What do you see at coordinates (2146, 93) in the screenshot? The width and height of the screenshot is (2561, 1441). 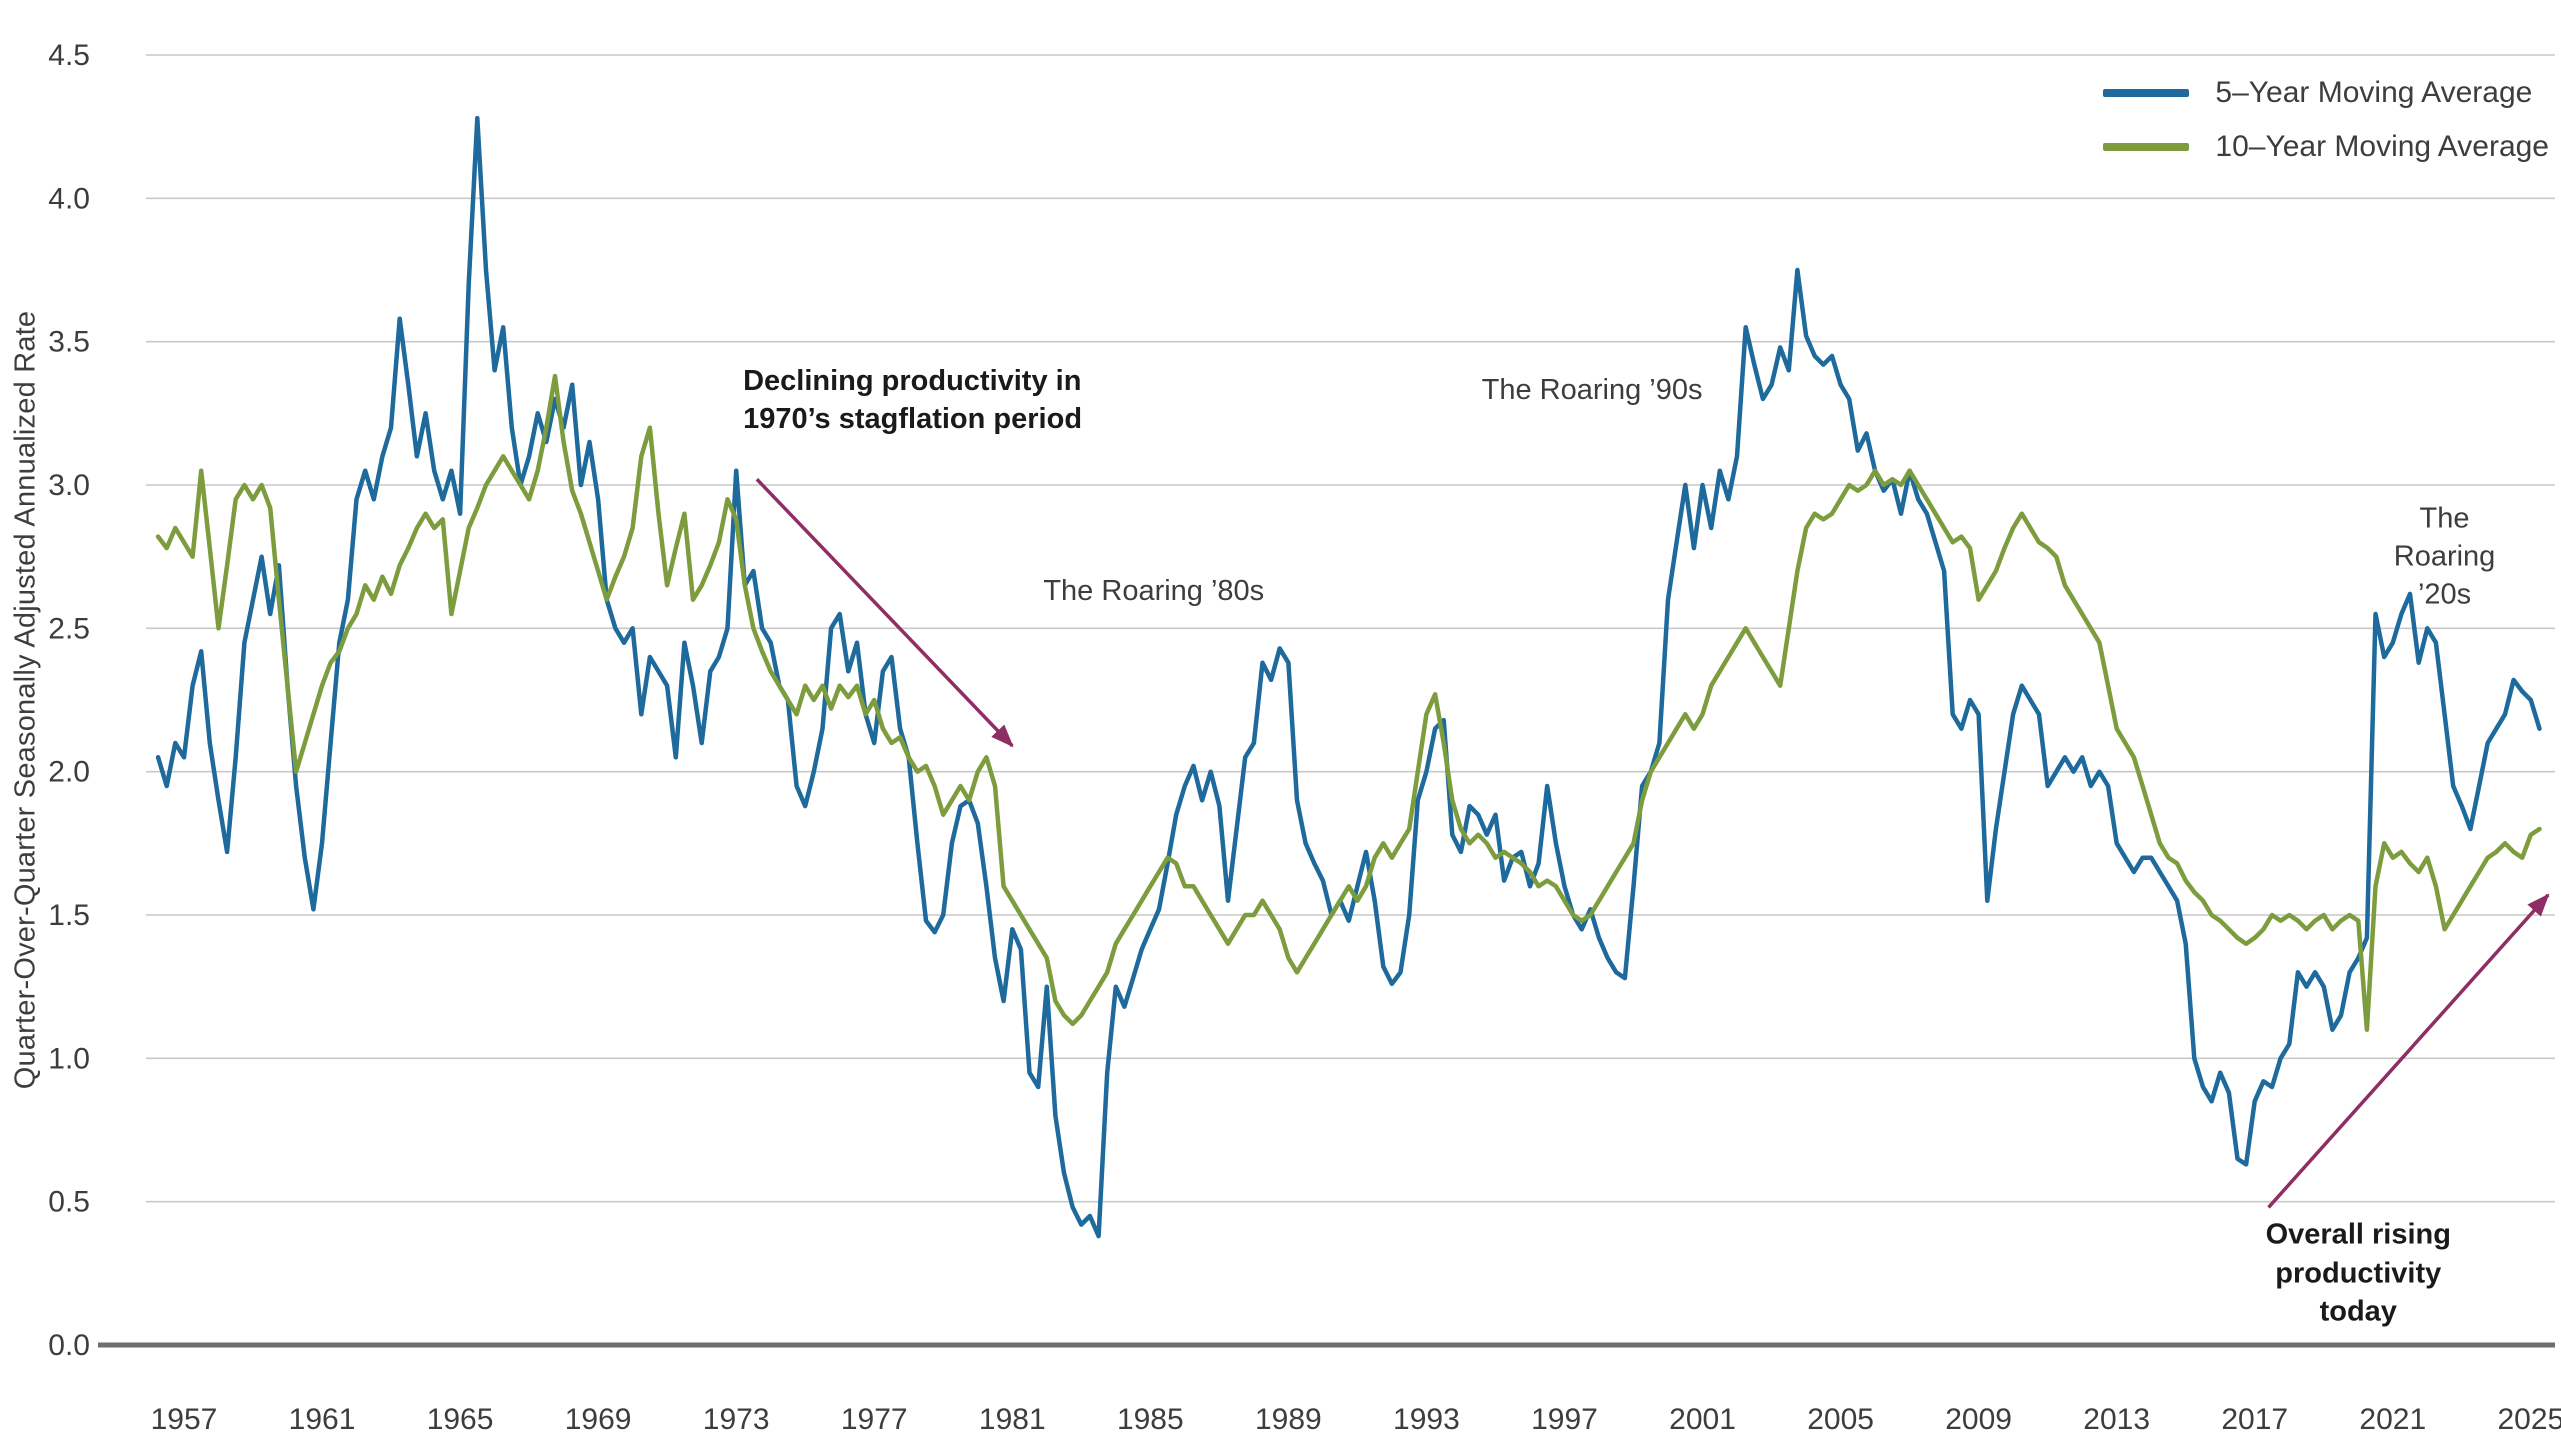 I see `legend-swatch-5yr-icon` at bounding box center [2146, 93].